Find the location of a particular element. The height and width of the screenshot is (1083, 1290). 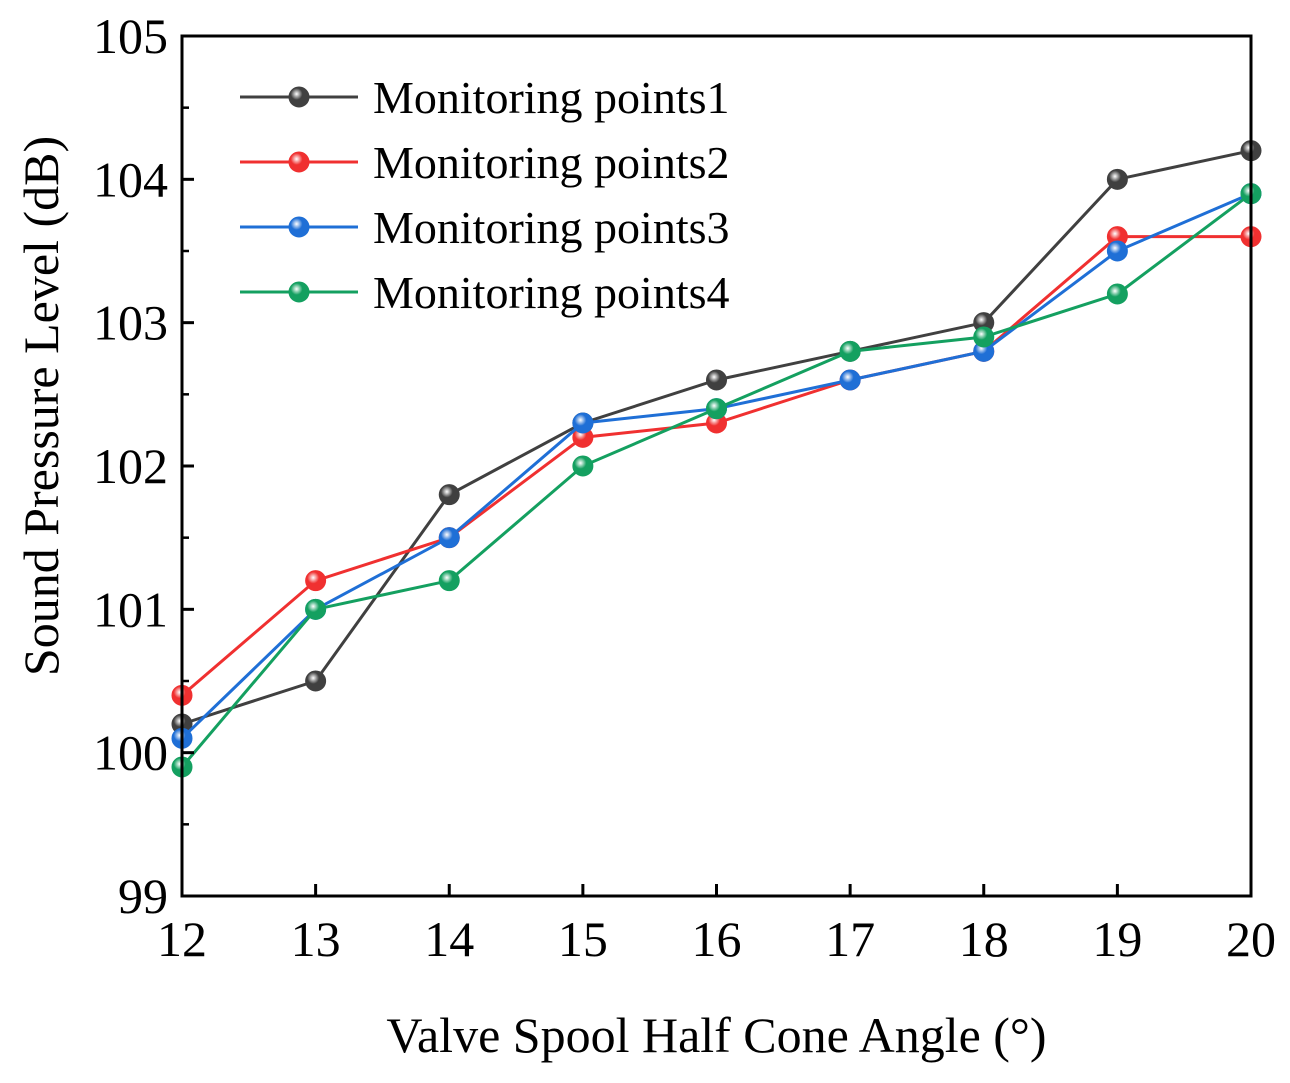

y-tick-label: 99 is located at coordinates (143, 896).